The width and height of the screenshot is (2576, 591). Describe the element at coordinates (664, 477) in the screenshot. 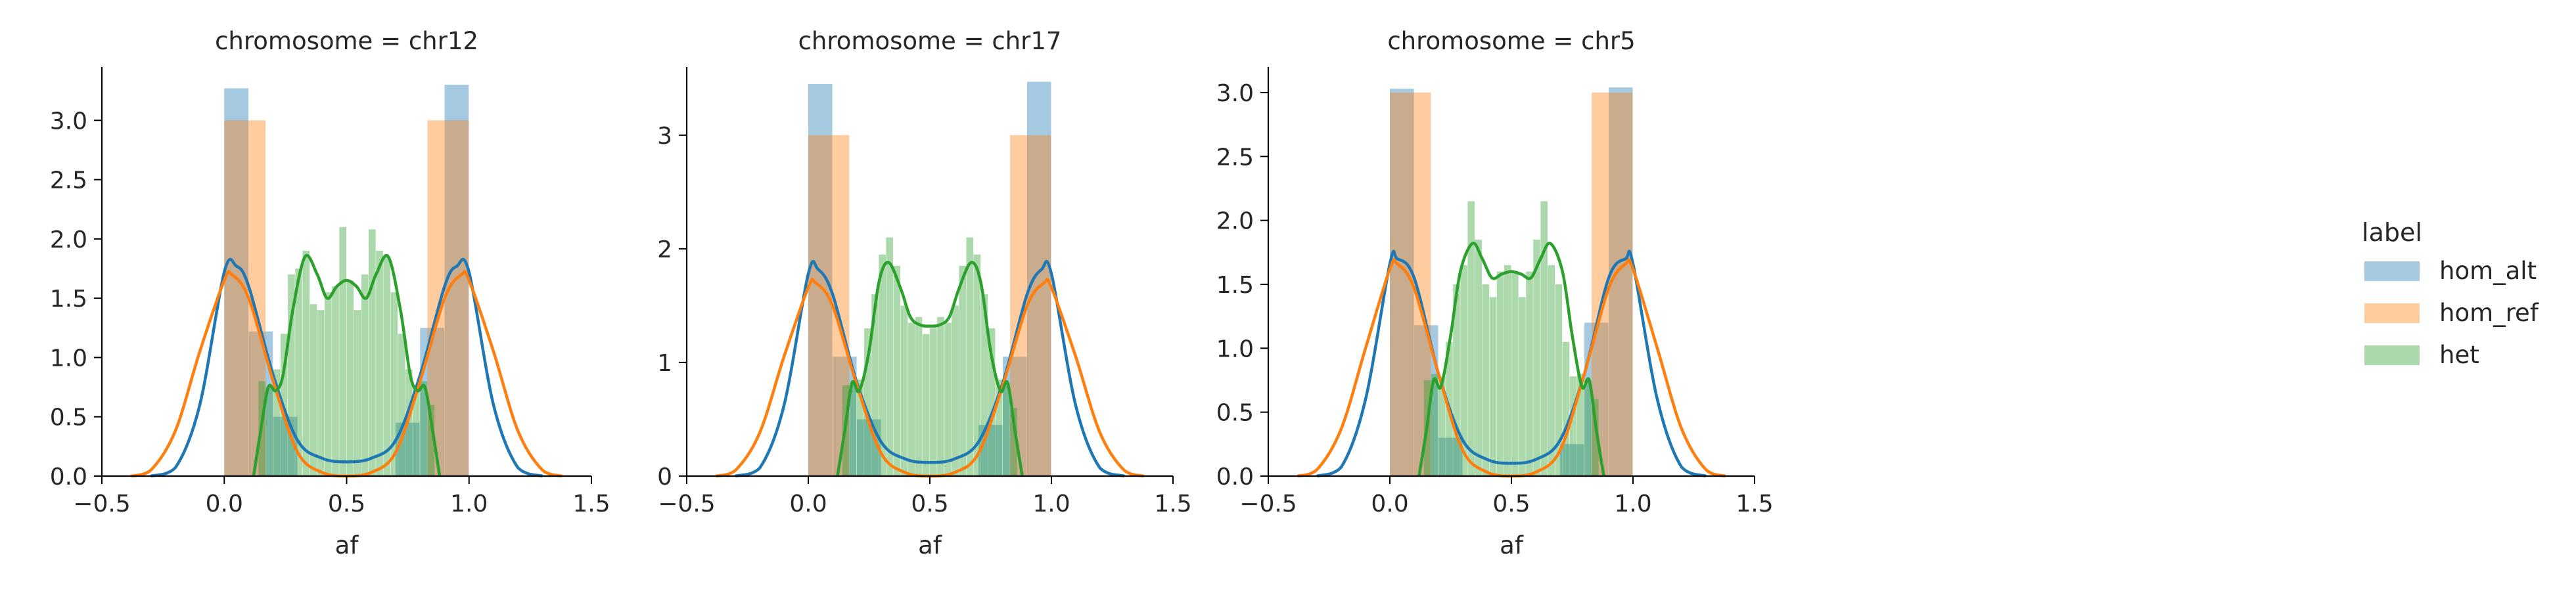

I see `y-tick-label: 0` at that location.